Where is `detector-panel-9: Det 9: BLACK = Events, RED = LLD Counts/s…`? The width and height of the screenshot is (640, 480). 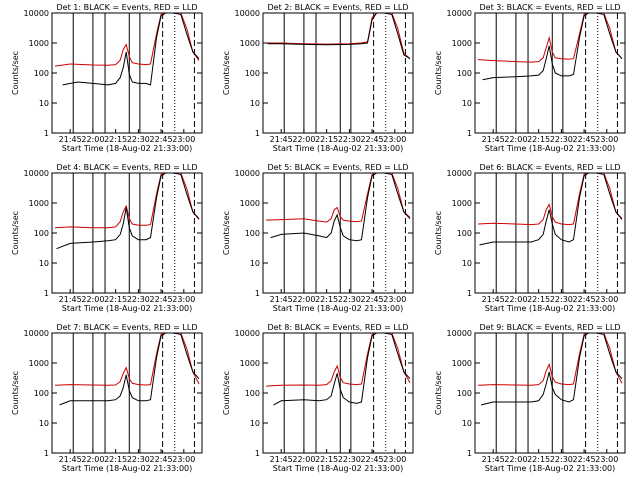
detector-panel-9: Det 9: BLACK = Events, RED = LLD Counts/s… is located at coordinates (530, 398).